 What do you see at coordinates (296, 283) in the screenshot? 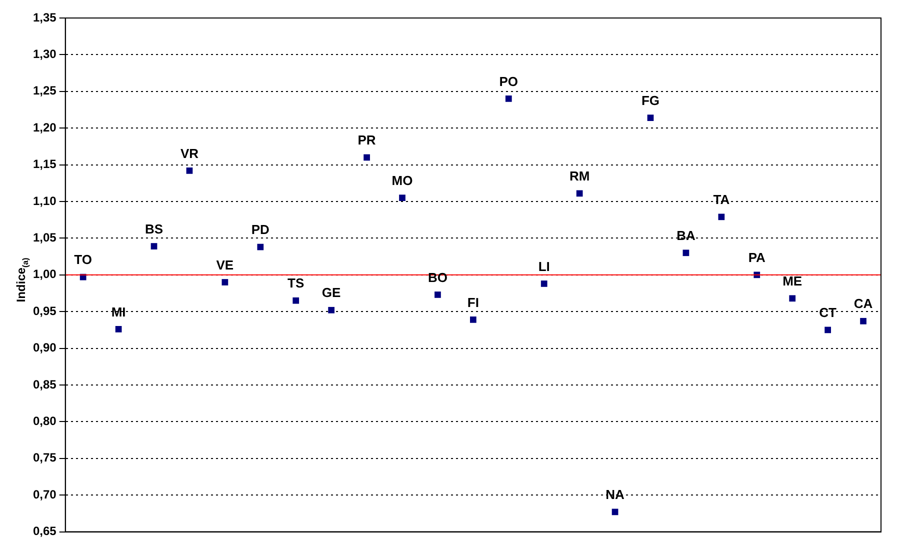
I see `x-tick-label: TS` at bounding box center [296, 283].